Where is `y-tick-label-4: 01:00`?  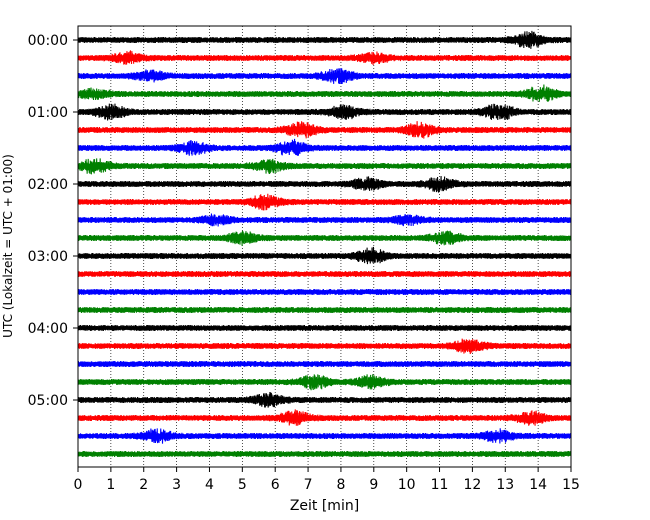 y-tick-label-4: 01:00 is located at coordinates (48, 113).